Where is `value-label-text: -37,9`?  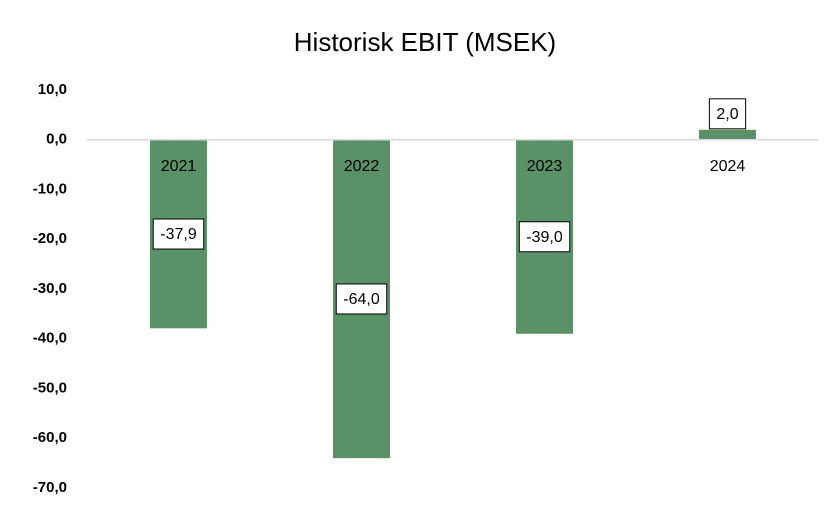
value-label-text: -37,9 is located at coordinates (178, 234).